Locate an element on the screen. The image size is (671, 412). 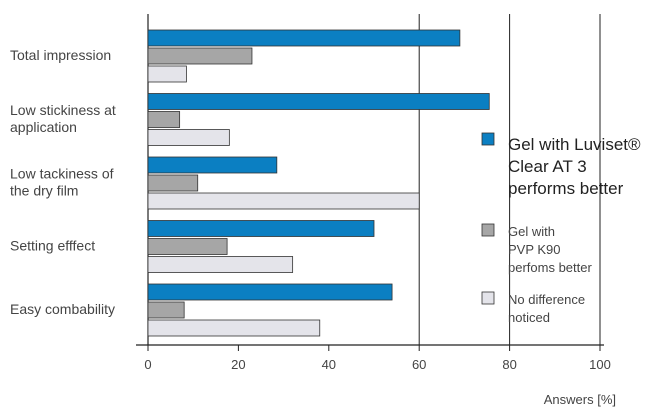
category-label-3: the dry film is located at coordinates (44, 191).